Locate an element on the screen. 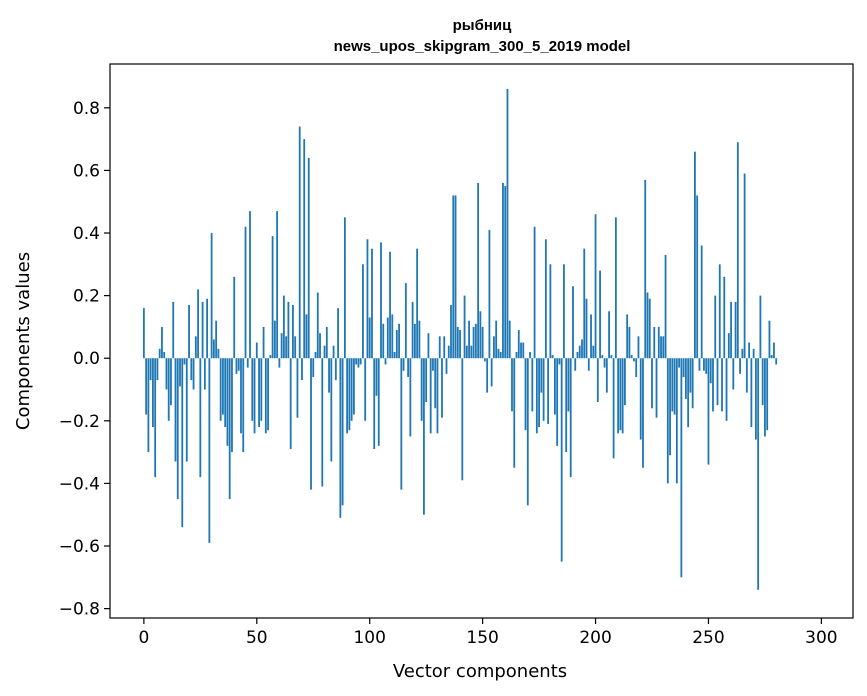  x-tick-label: 300 is located at coordinates (821, 638).